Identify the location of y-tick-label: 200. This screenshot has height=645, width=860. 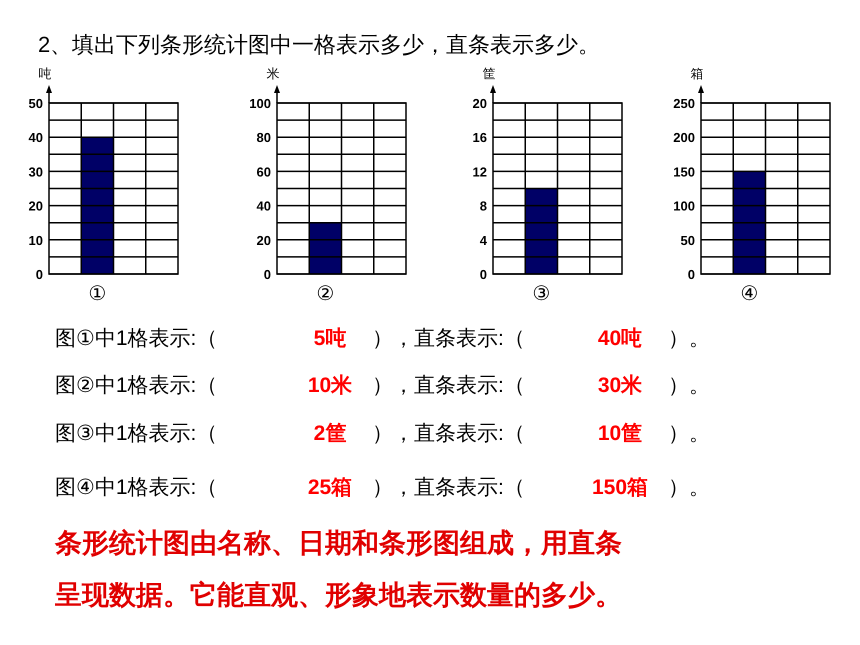
(684, 138).